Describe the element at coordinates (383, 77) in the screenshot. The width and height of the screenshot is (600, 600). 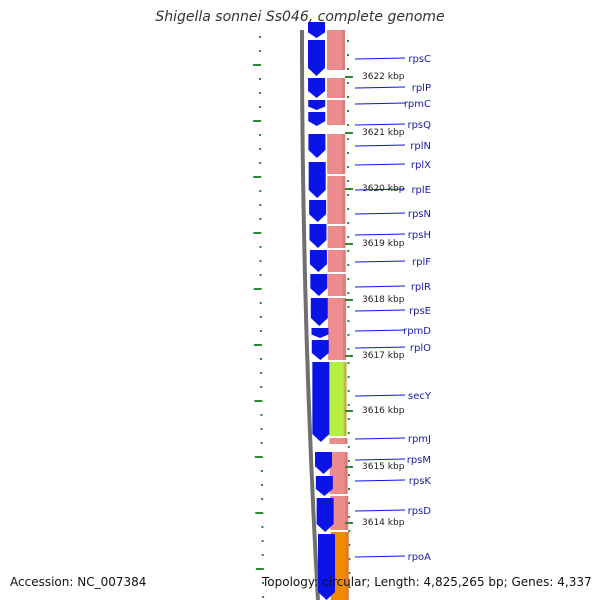
I see `scale-tick-label: 3622 kbp` at that location.